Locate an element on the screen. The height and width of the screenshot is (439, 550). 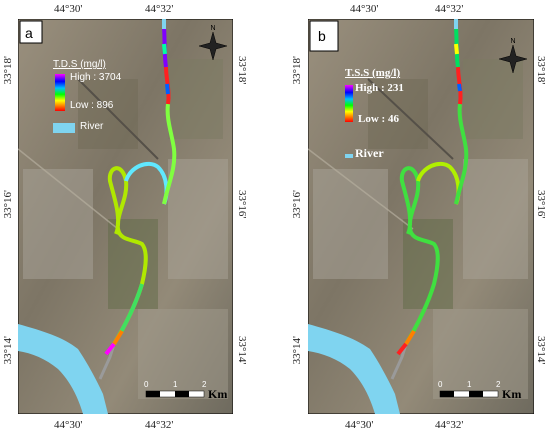
scale-tick-2-b: 2 is located at coordinates (498, 384).